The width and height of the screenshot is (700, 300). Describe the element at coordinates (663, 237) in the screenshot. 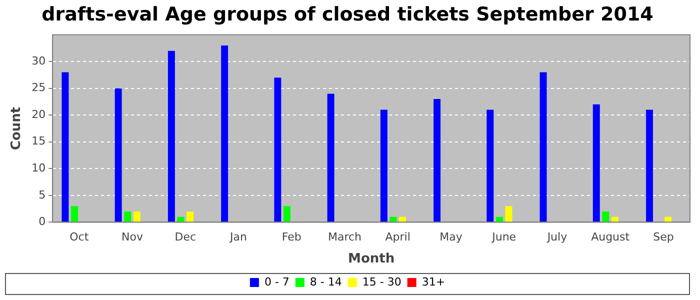

I see `x-tick-label: Sep` at that location.